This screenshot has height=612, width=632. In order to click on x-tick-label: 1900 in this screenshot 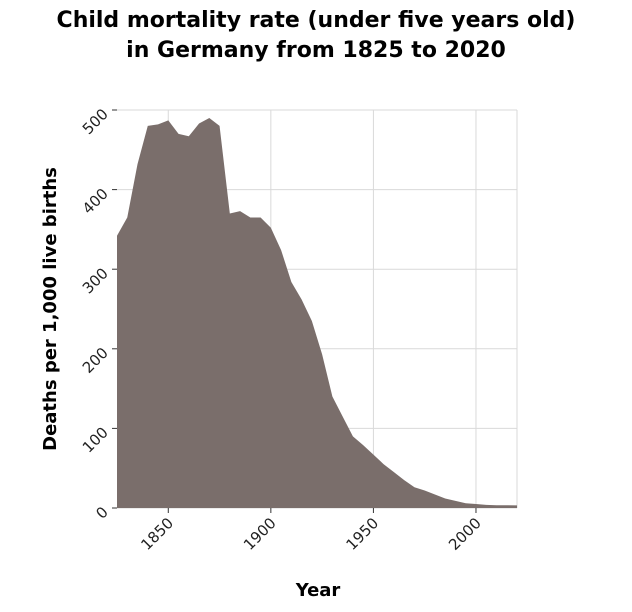, I will do `click(260, 534)`.